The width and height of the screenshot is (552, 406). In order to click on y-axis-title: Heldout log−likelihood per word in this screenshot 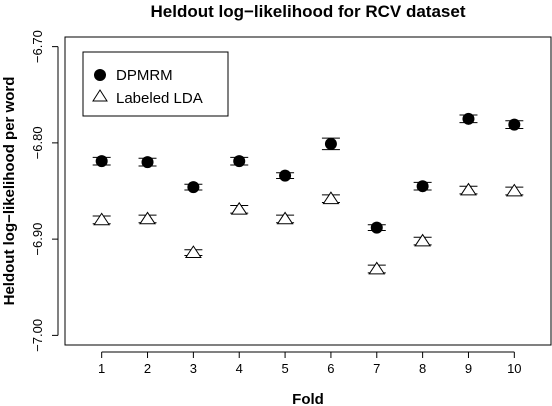, I will do `click(9, 191)`.